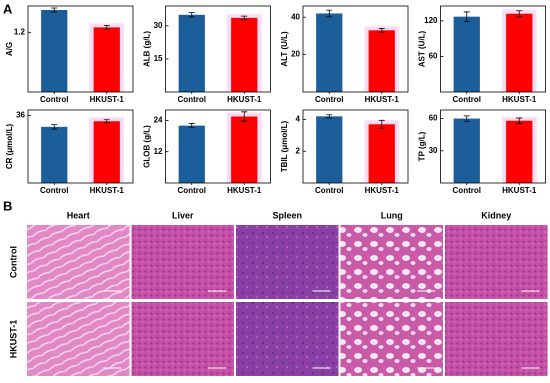  Describe the element at coordinates (158, 151) in the screenshot. I see `y-tick-label: 12` at that location.